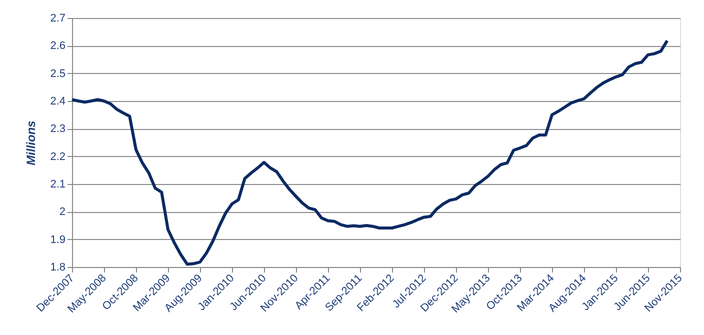  I want to click on y-tick-label: 1.8, so click(58, 268).